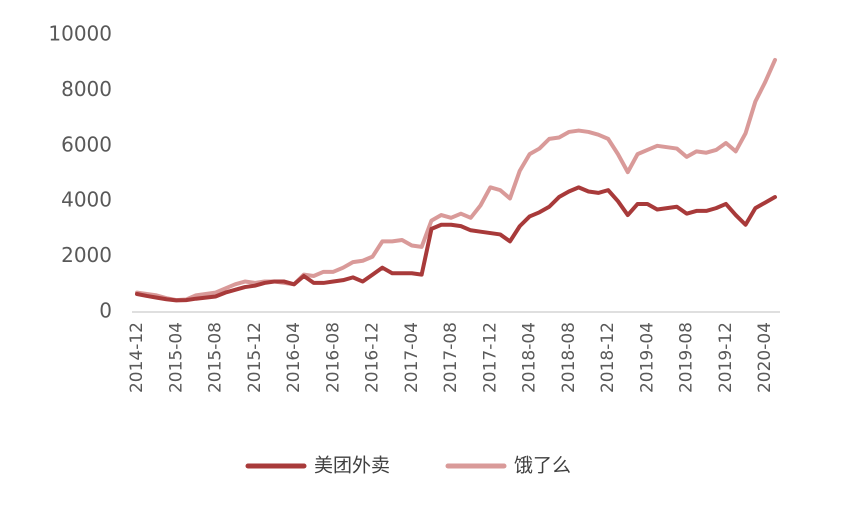 Image resolution: width=856 pixels, height=512 pixels. I want to click on y-tick-label: 10000, so click(80, 34).